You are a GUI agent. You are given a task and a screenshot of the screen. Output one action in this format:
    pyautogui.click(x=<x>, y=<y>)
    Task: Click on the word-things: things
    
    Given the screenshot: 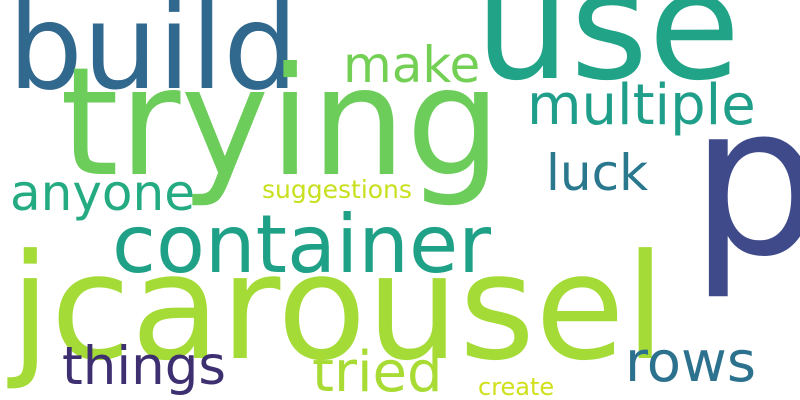 What is the action you would take?
    pyautogui.click(x=144, y=366)
    